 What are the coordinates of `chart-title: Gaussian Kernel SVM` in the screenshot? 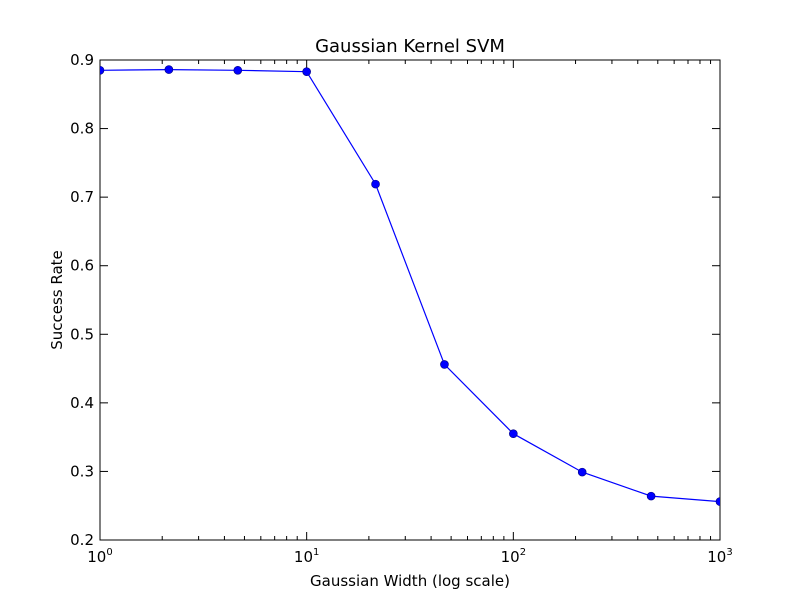 It's located at (410, 46).